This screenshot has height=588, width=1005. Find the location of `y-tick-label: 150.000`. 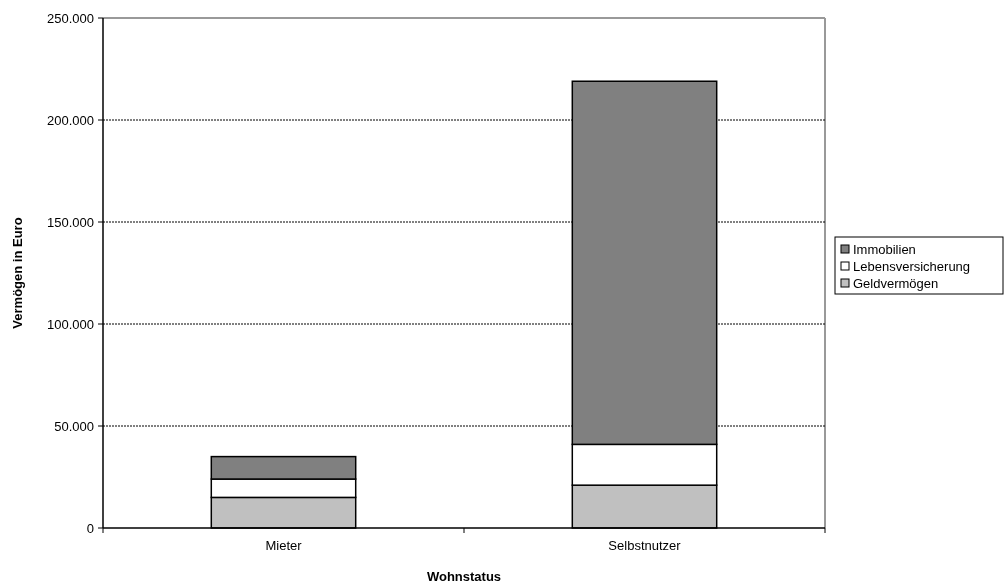

y-tick-label: 150.000 is located at coordinates (70, 222).